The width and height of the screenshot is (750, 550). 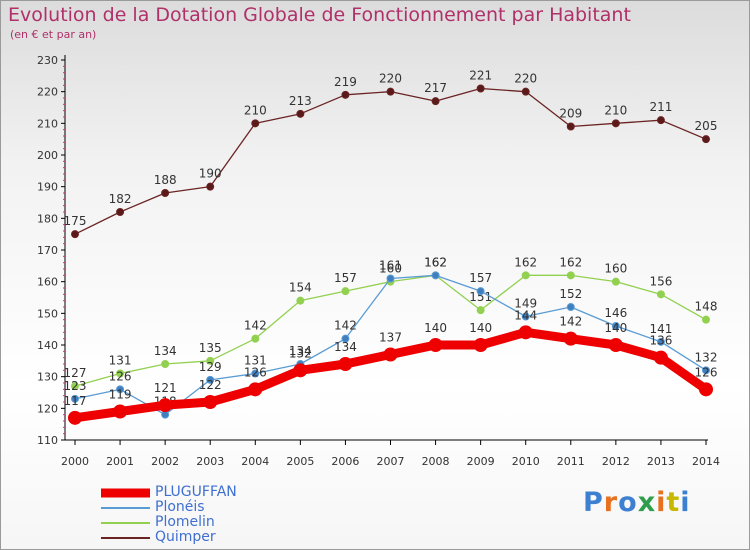 What do you see at coordinates (165, 461) in the screenshot?
I see `x-tick-label: 2002` at bounding box center [165, 461].